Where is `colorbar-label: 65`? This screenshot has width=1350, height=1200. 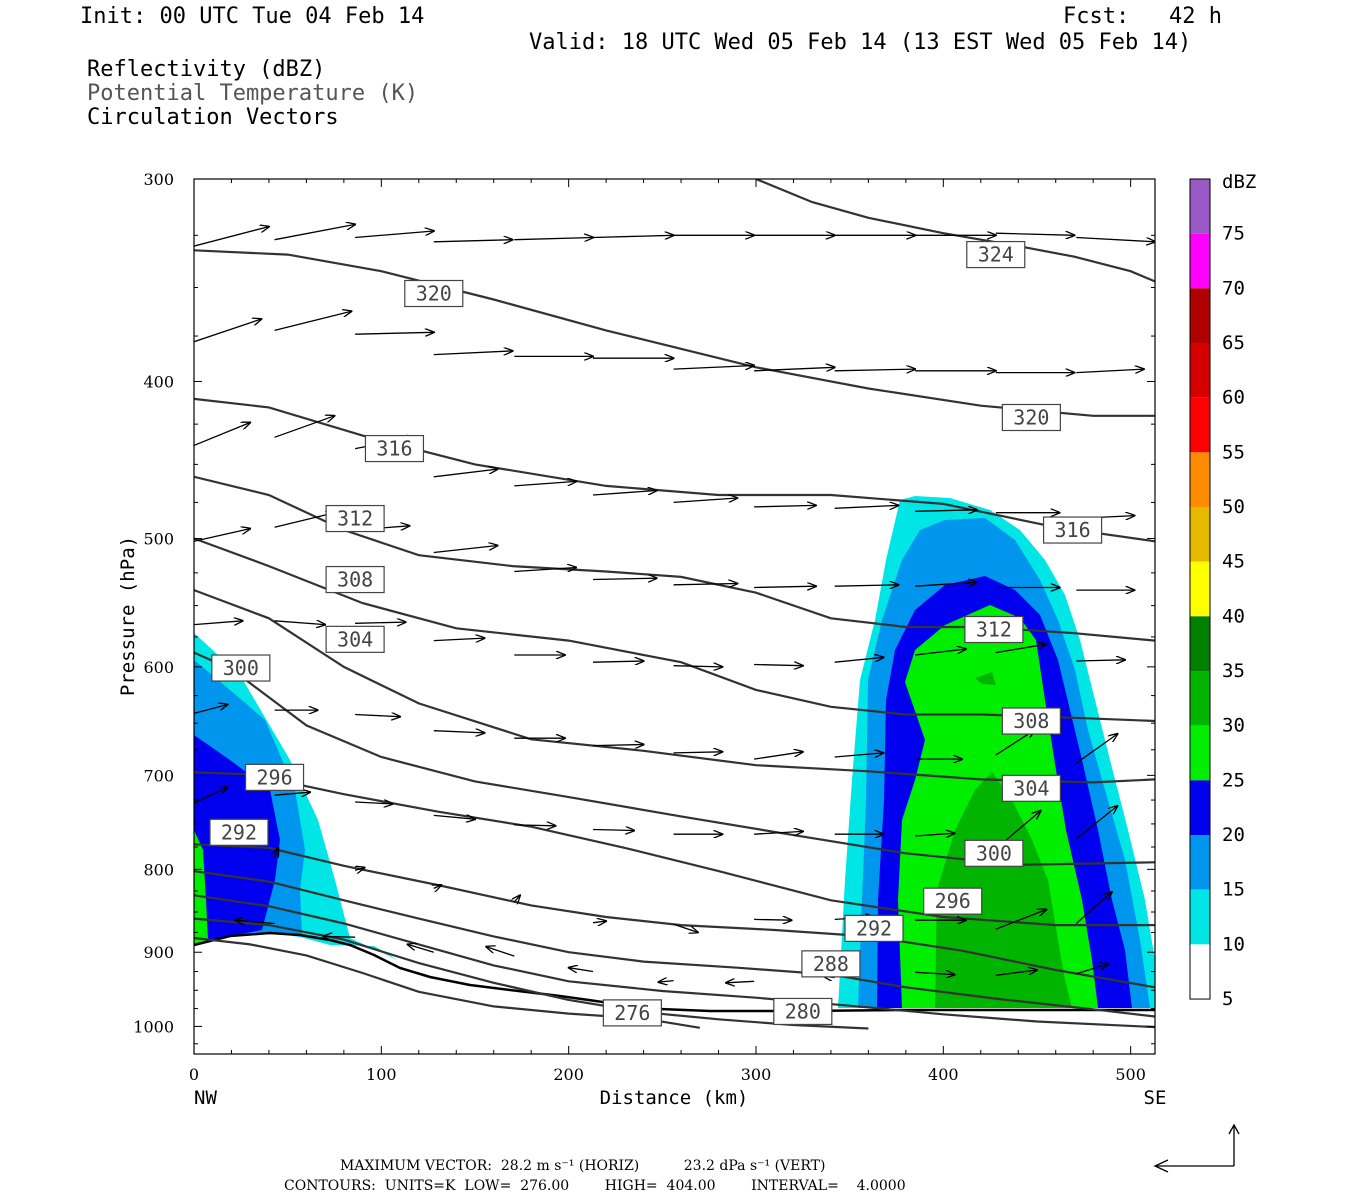 colorbar-label: 65 is located at coordinates (1233, 343).